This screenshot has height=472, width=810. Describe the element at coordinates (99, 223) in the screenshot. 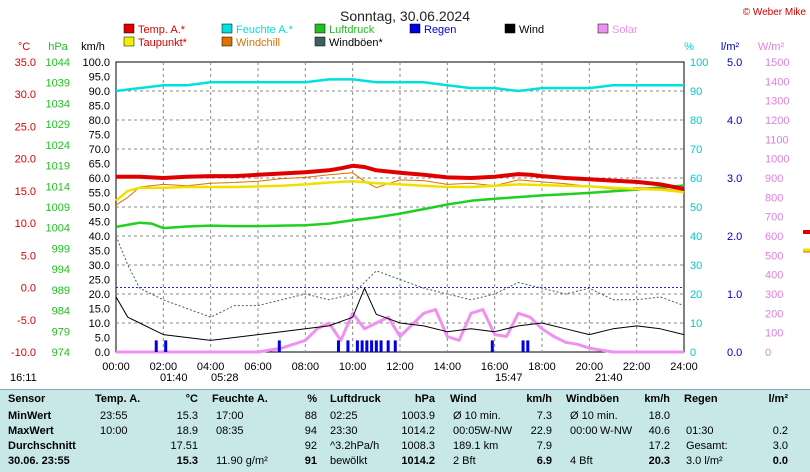

I see `tick-wind: 45.0` at that location.